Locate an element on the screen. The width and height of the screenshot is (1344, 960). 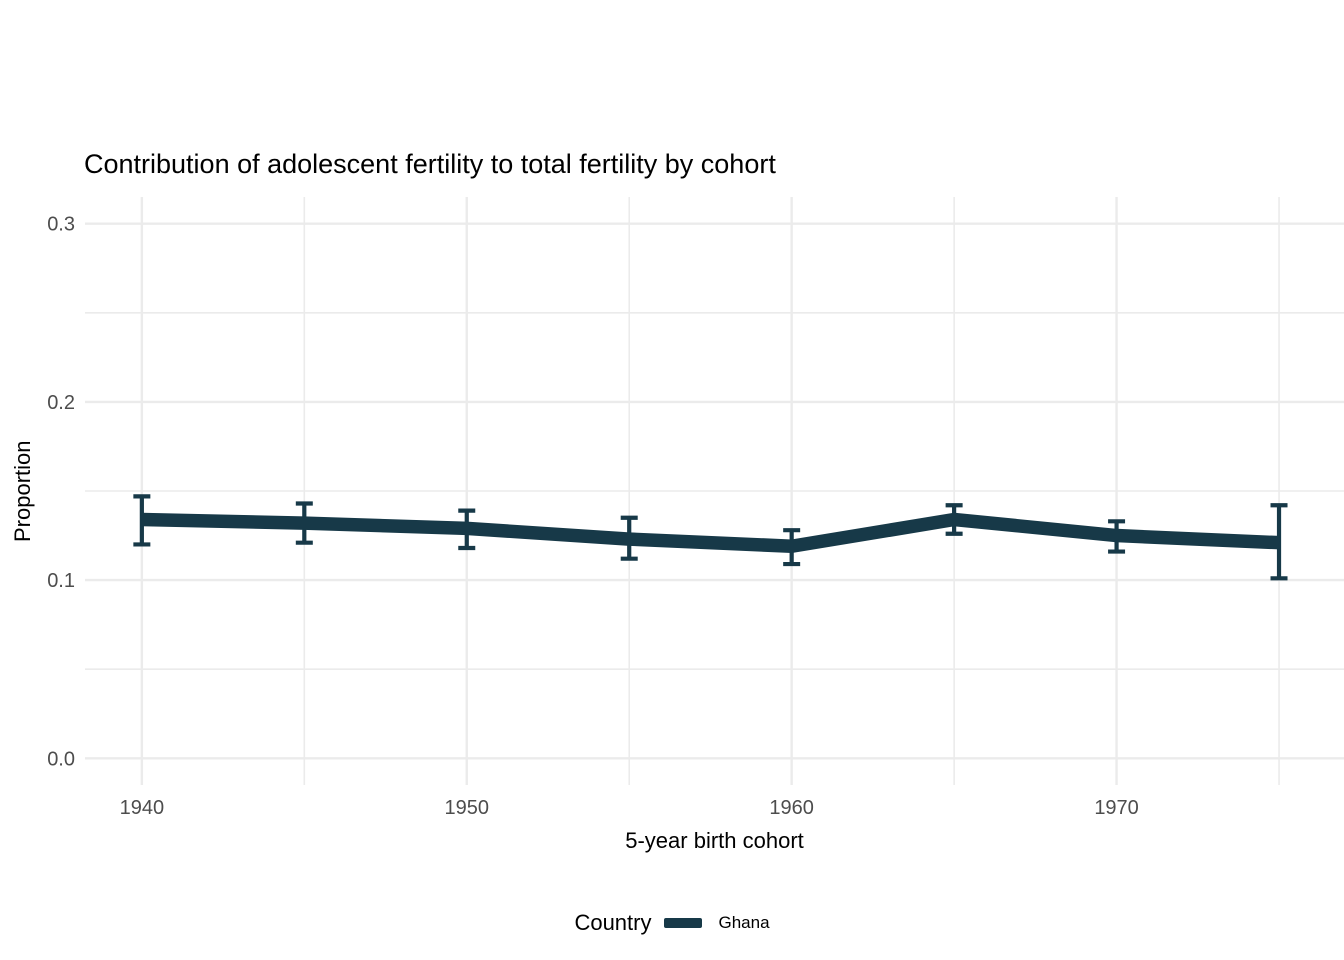
y-tick-label: 0.3 is located at coordinates (61, 225).